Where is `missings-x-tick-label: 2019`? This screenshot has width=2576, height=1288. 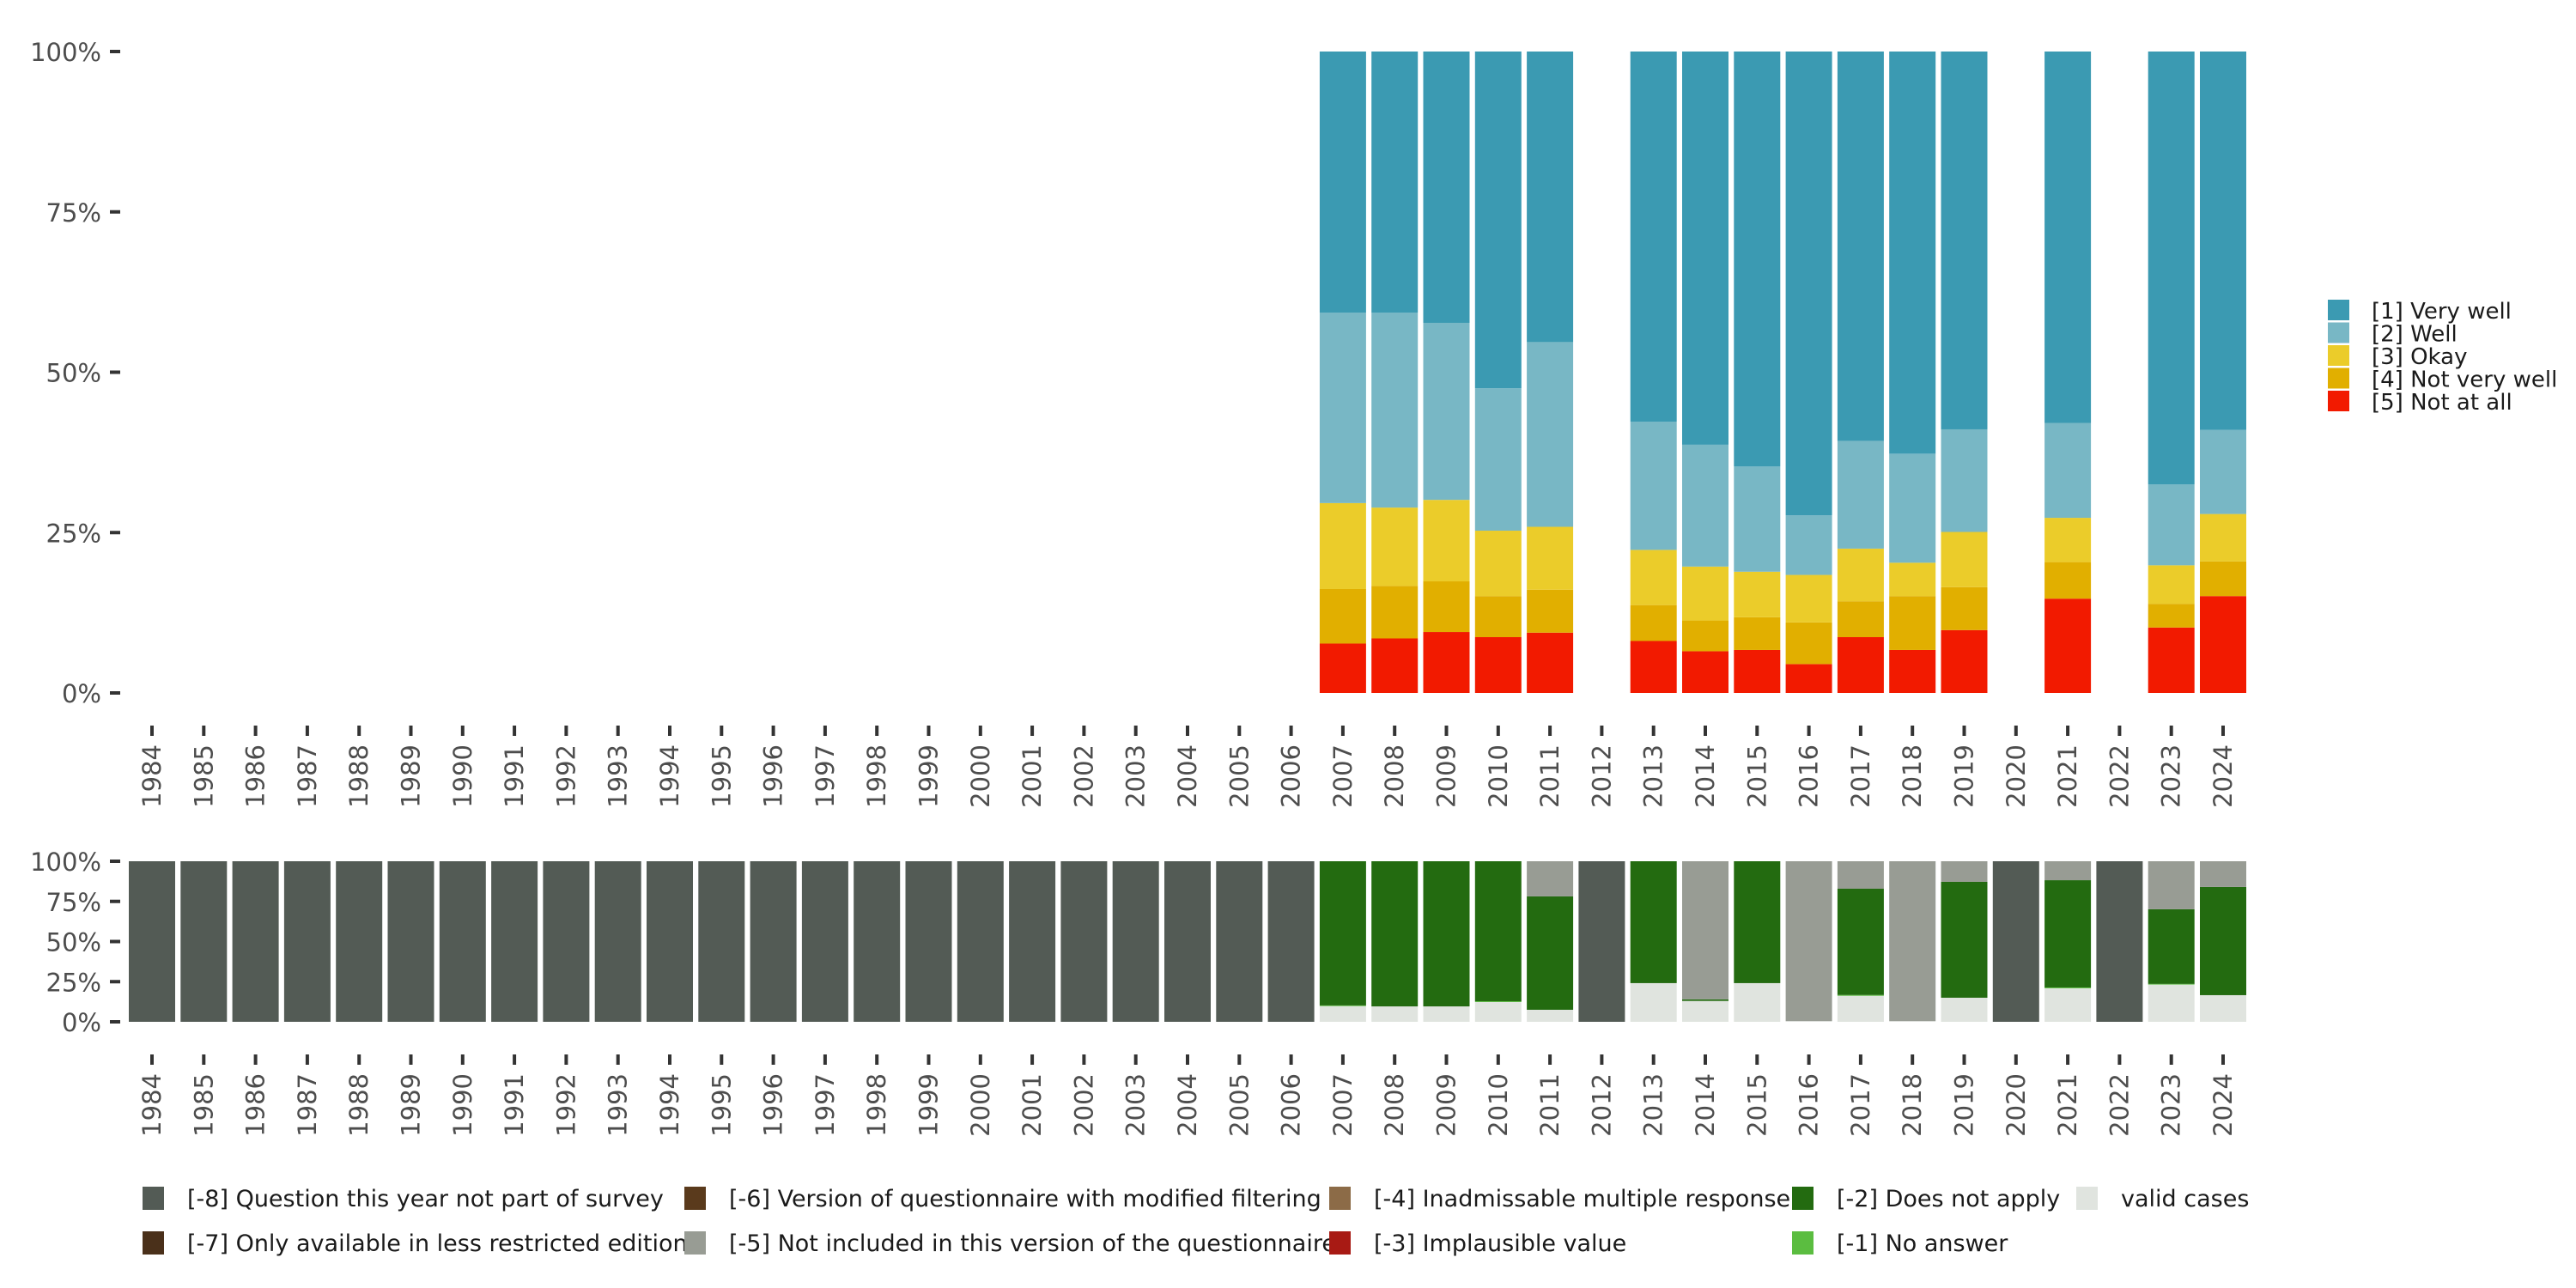 missings-x-tick-label: 2019 is located at coordinates (1965, 1105).